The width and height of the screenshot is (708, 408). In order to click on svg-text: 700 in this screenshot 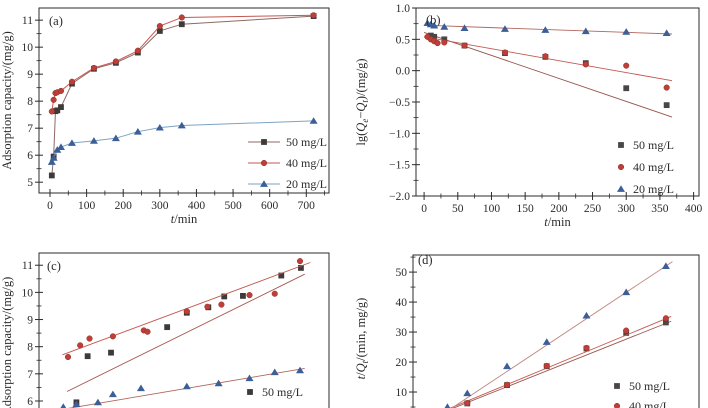, I will do `click(307, 206)`.